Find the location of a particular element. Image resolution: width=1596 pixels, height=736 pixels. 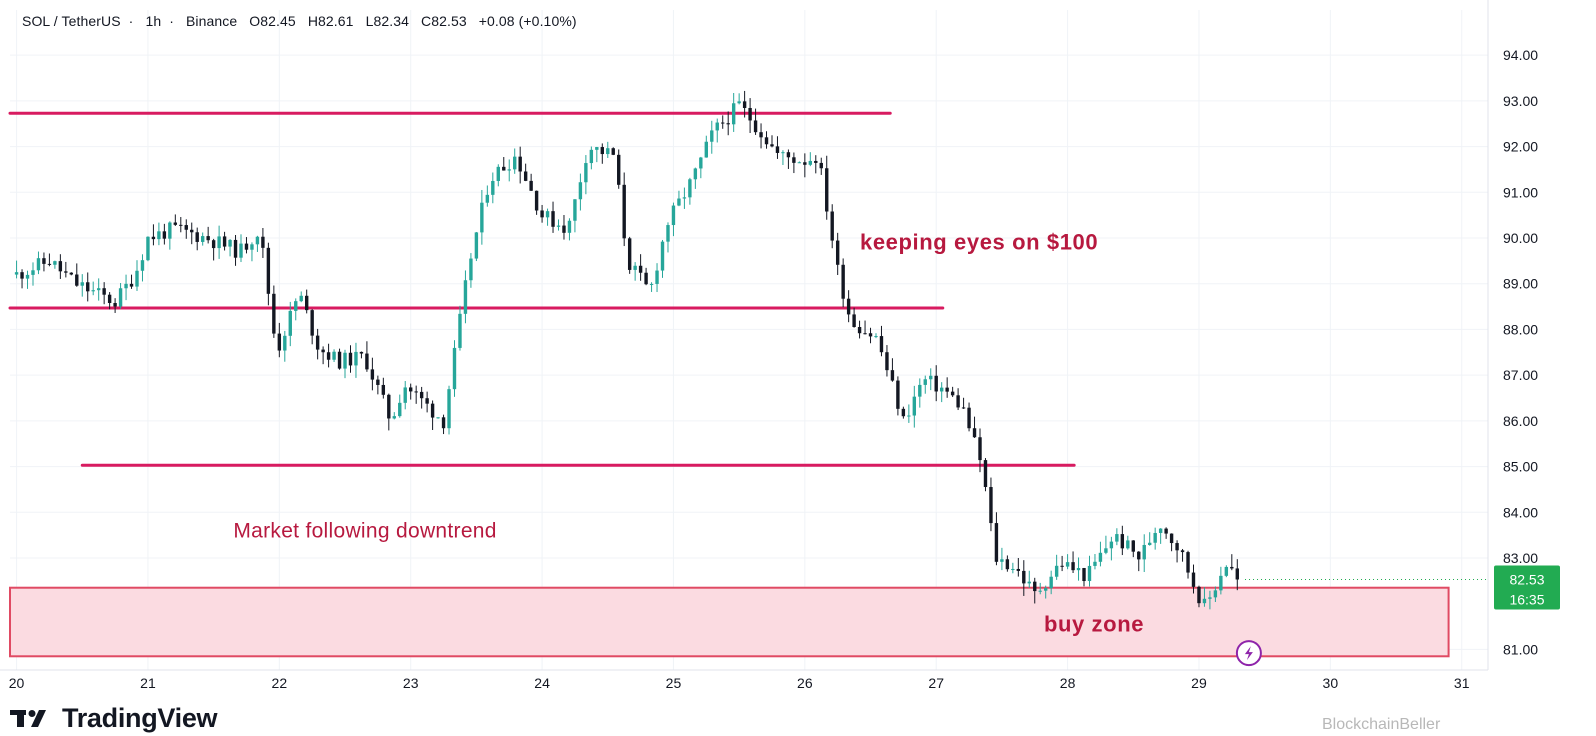

ohlc-close: C82.53 is located at coordinates (443, 21).